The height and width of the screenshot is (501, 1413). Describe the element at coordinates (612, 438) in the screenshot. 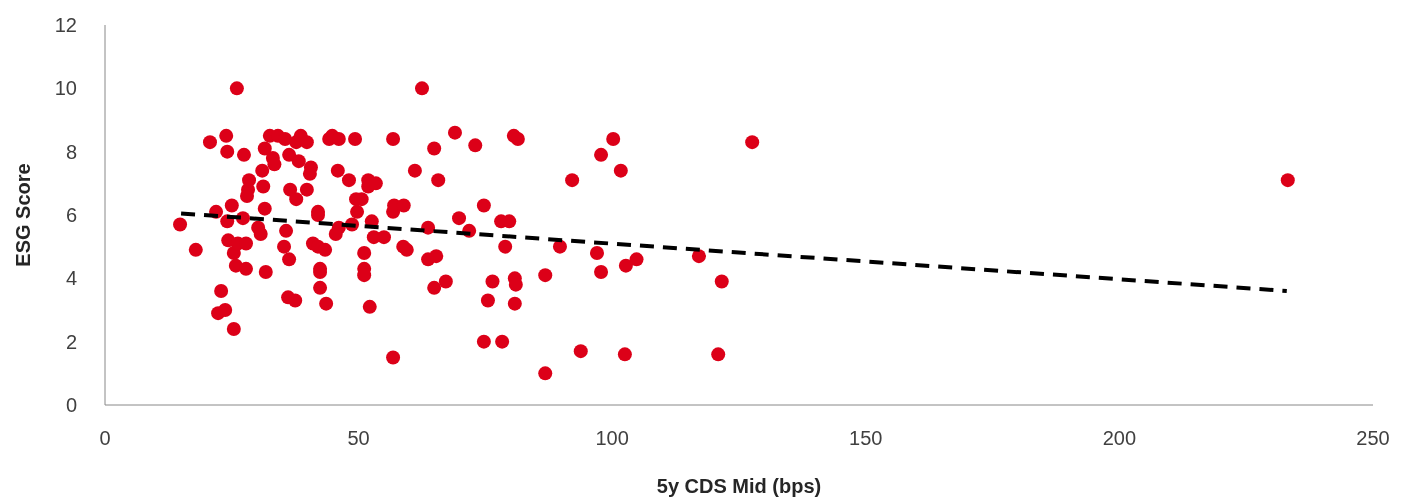

I see `x-tick-label: 100` at that location.